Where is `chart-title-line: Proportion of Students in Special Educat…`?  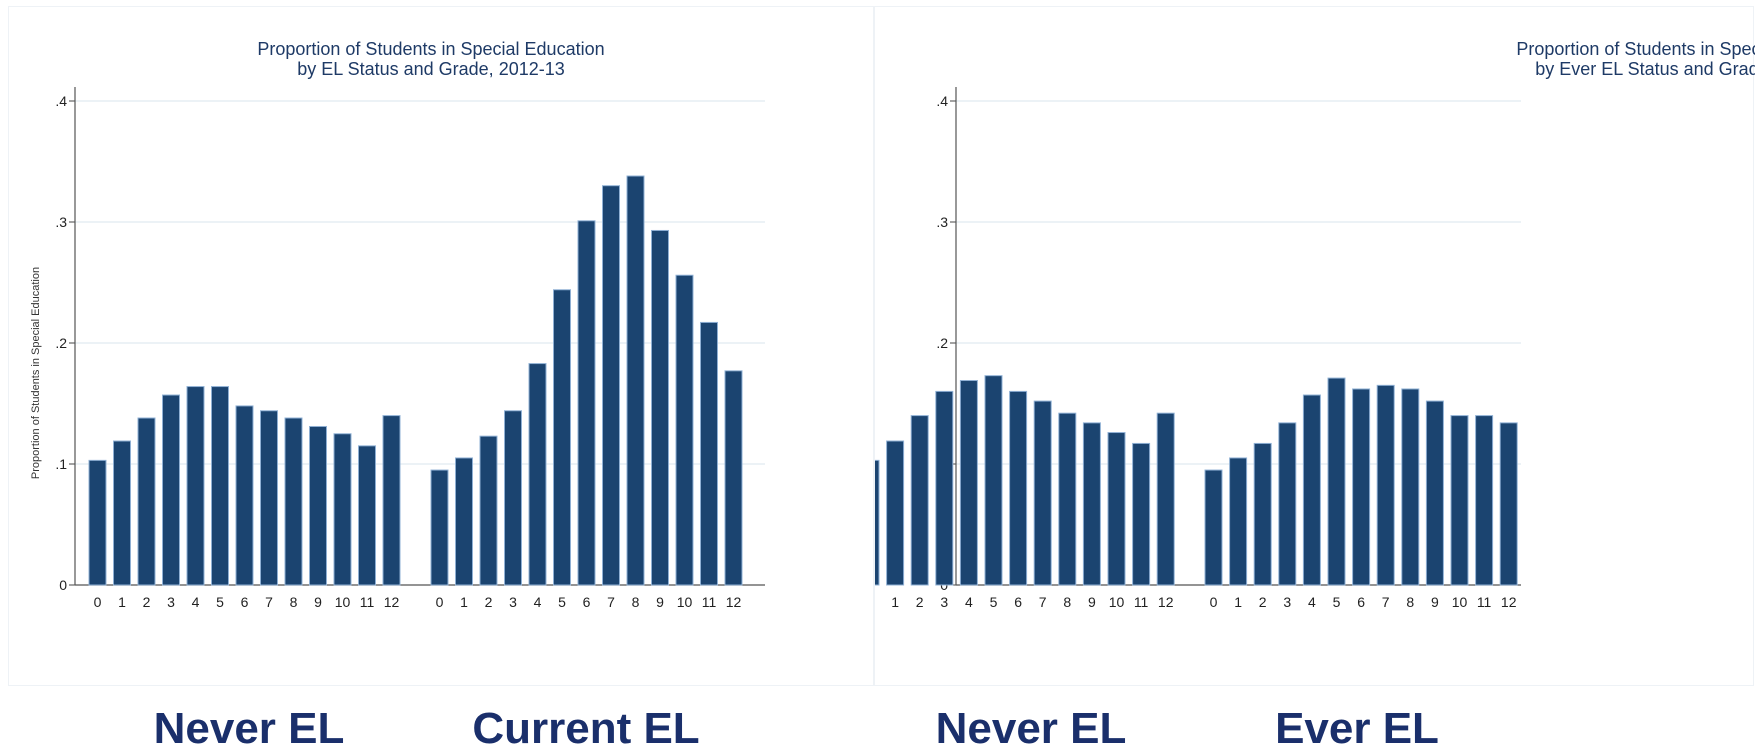
chart-title-line: Proportion of Students in Special Educat… is located at coordinates (1635, 49).